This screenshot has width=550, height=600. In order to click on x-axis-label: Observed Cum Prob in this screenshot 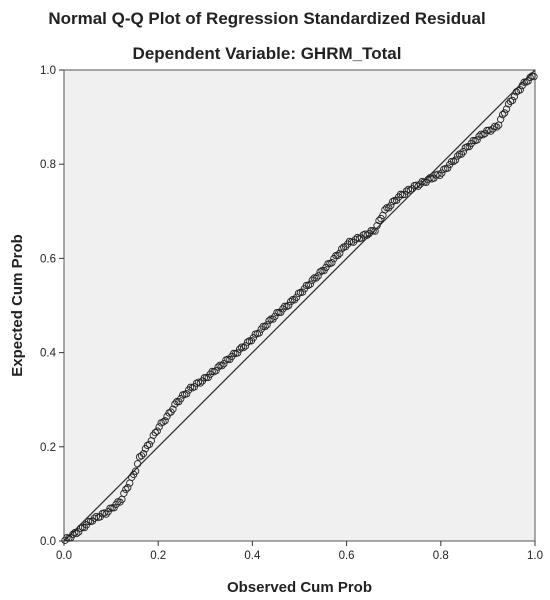, I will do `click(299, 587)`.